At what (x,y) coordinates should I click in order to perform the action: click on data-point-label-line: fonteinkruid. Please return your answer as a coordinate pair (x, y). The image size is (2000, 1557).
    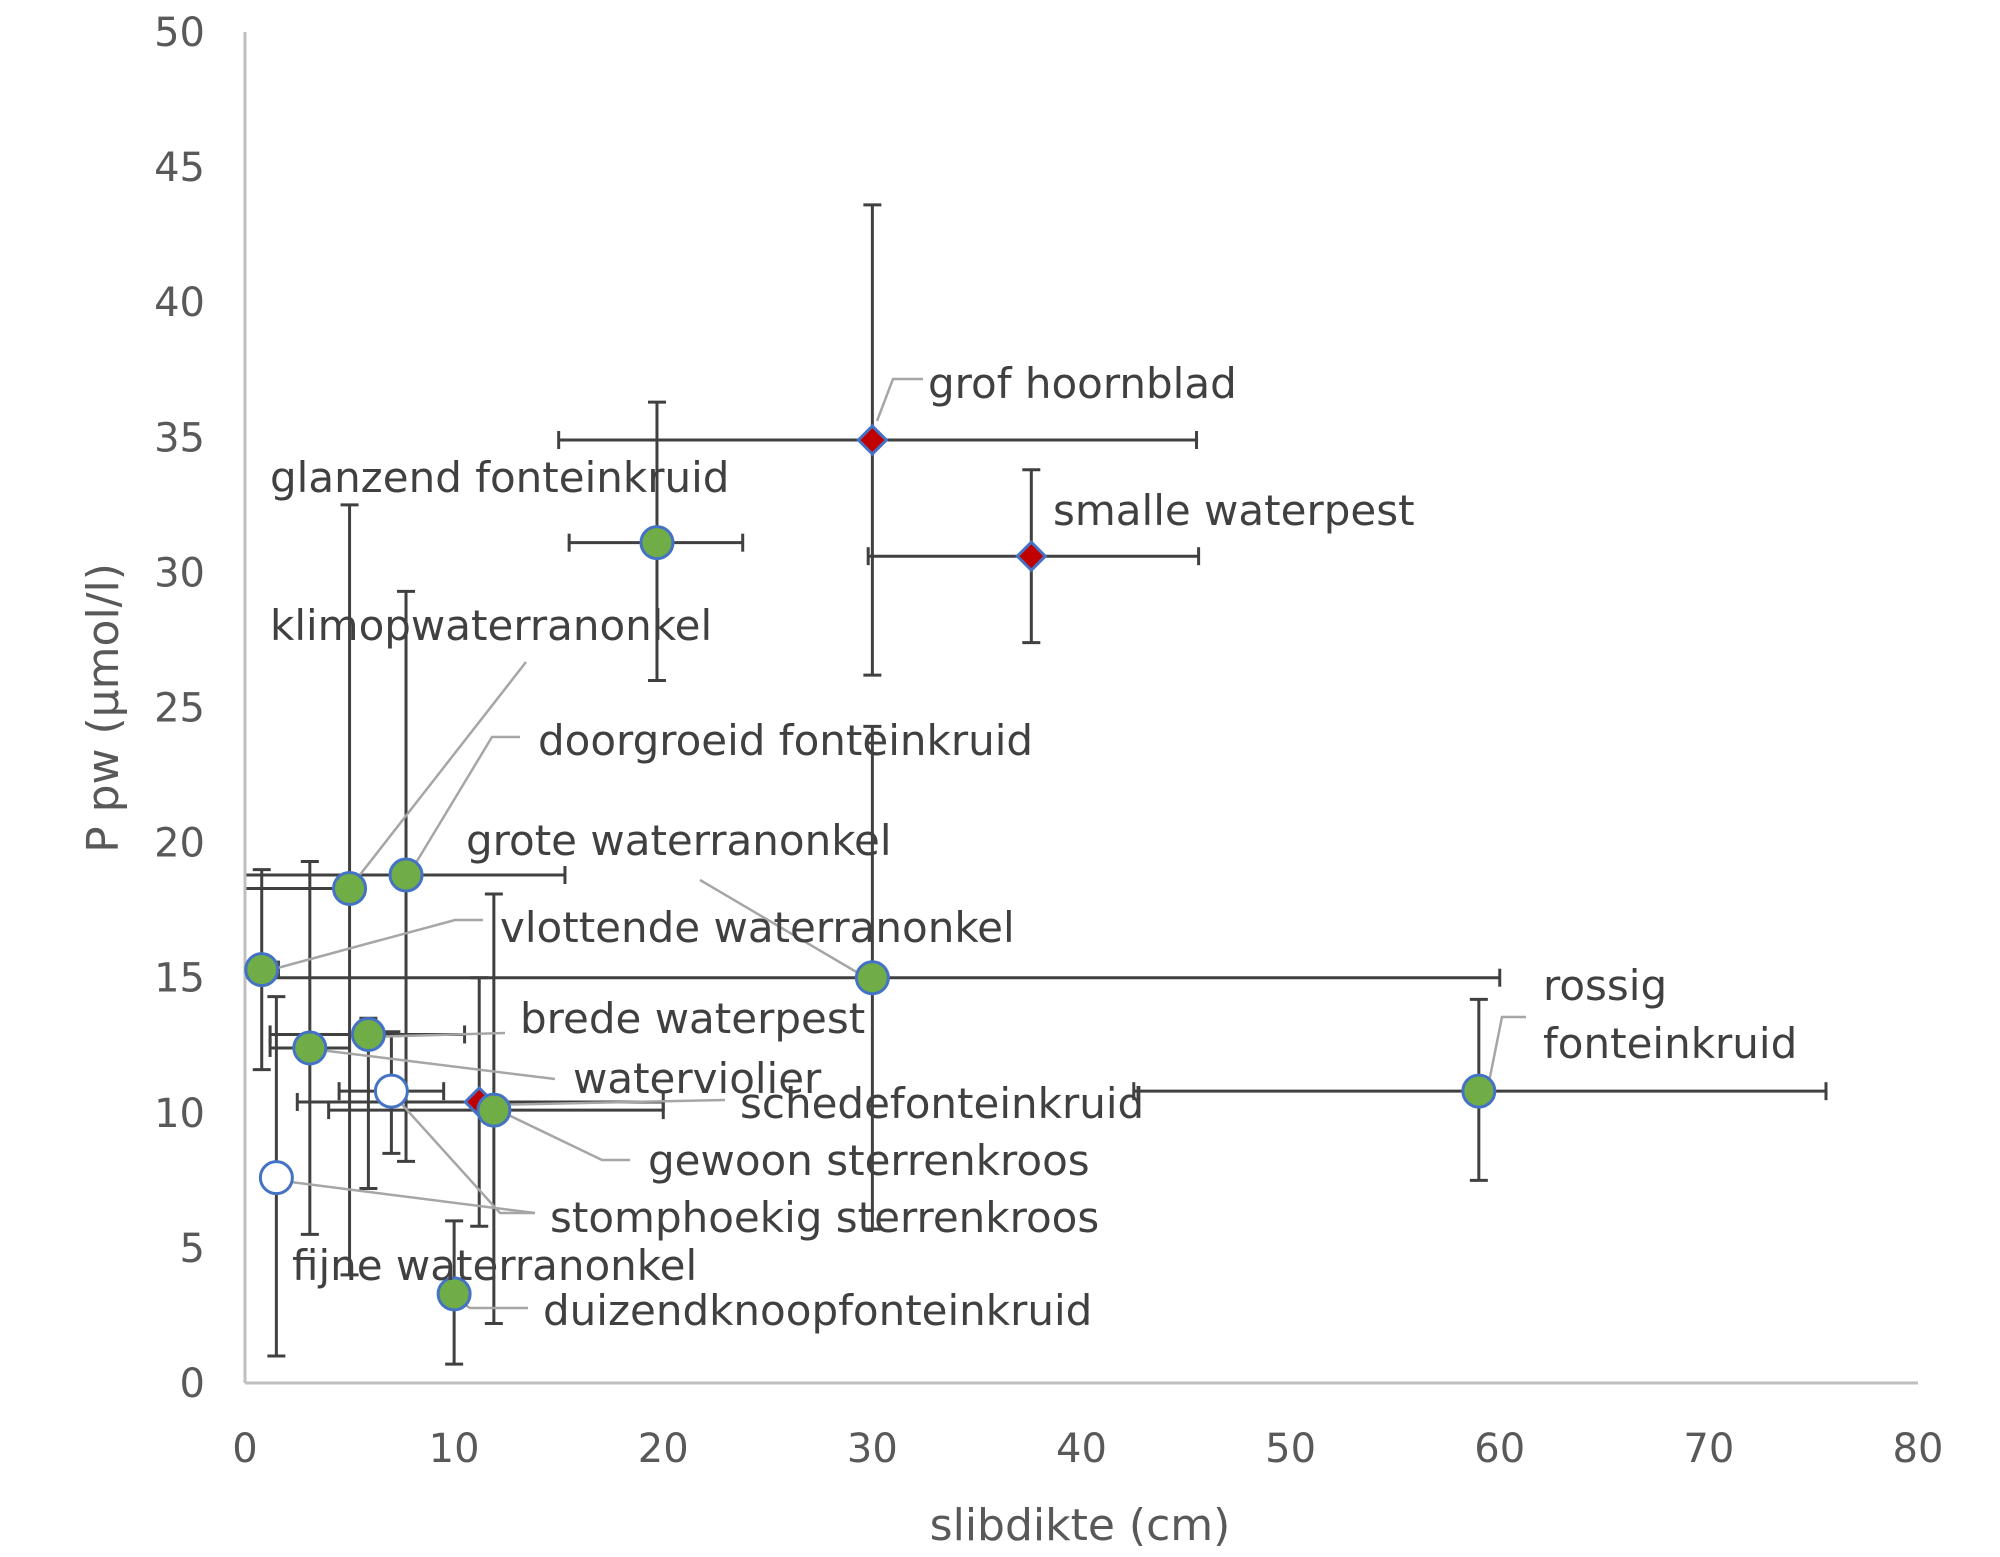
    Looking at the image, I should click on (1670, 1043).